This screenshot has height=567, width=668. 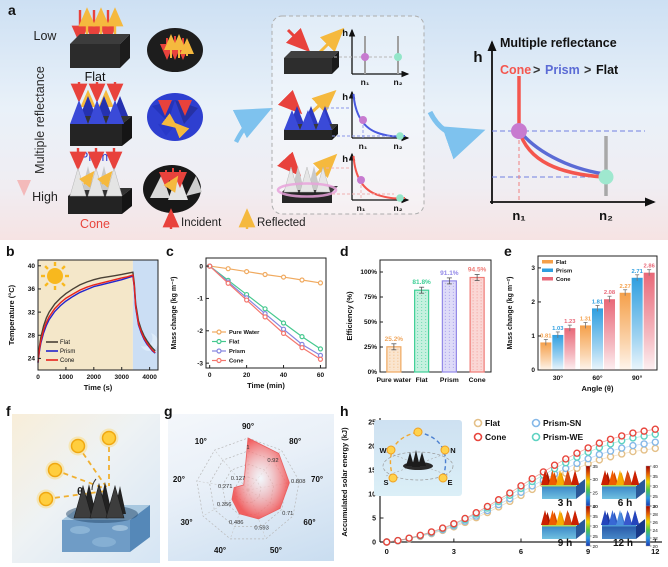 I want to click on flat-structure, so click(x=100, y=37).